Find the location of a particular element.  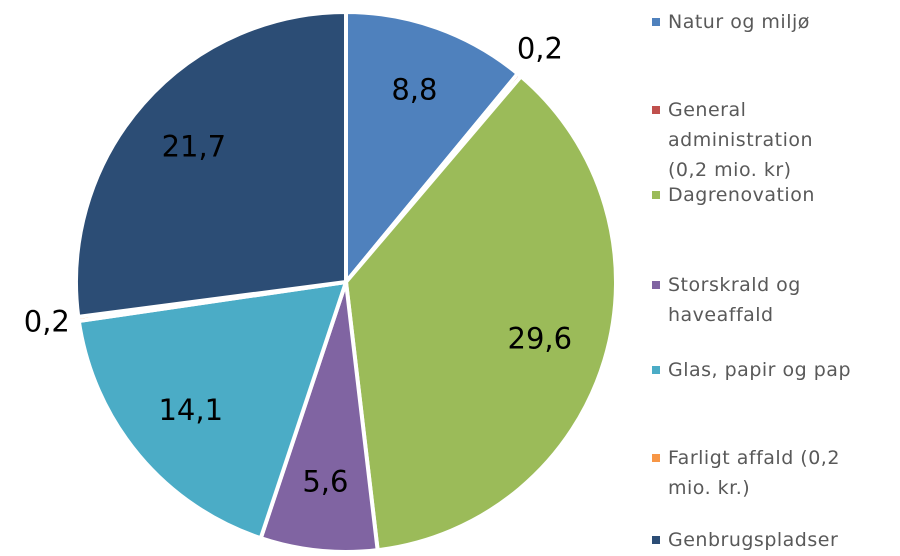

legend-label: Farligt affald (0,2 mio. kr.) is located at coordinates (754, 473).